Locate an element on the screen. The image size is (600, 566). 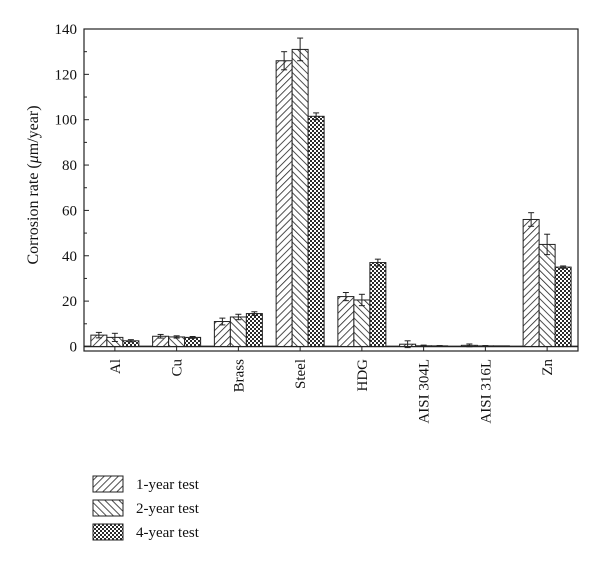
x-tick-label: Steel is located at coordinates (301, 374).